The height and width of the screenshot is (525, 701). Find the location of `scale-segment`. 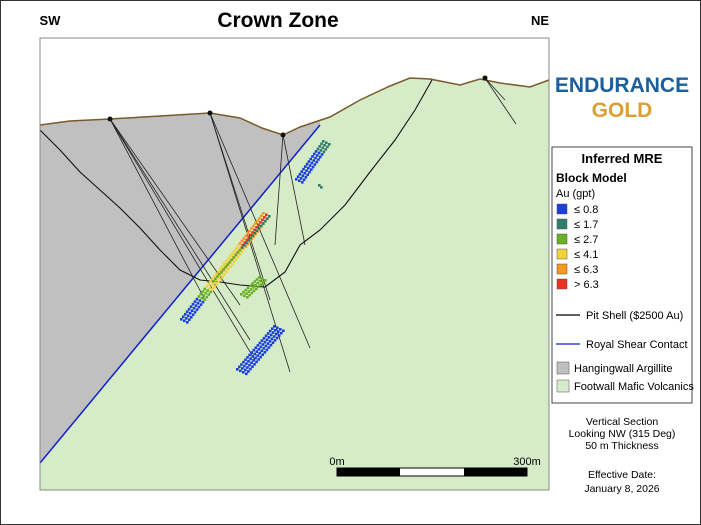

scale-segment is located at coordinates (495, 472).